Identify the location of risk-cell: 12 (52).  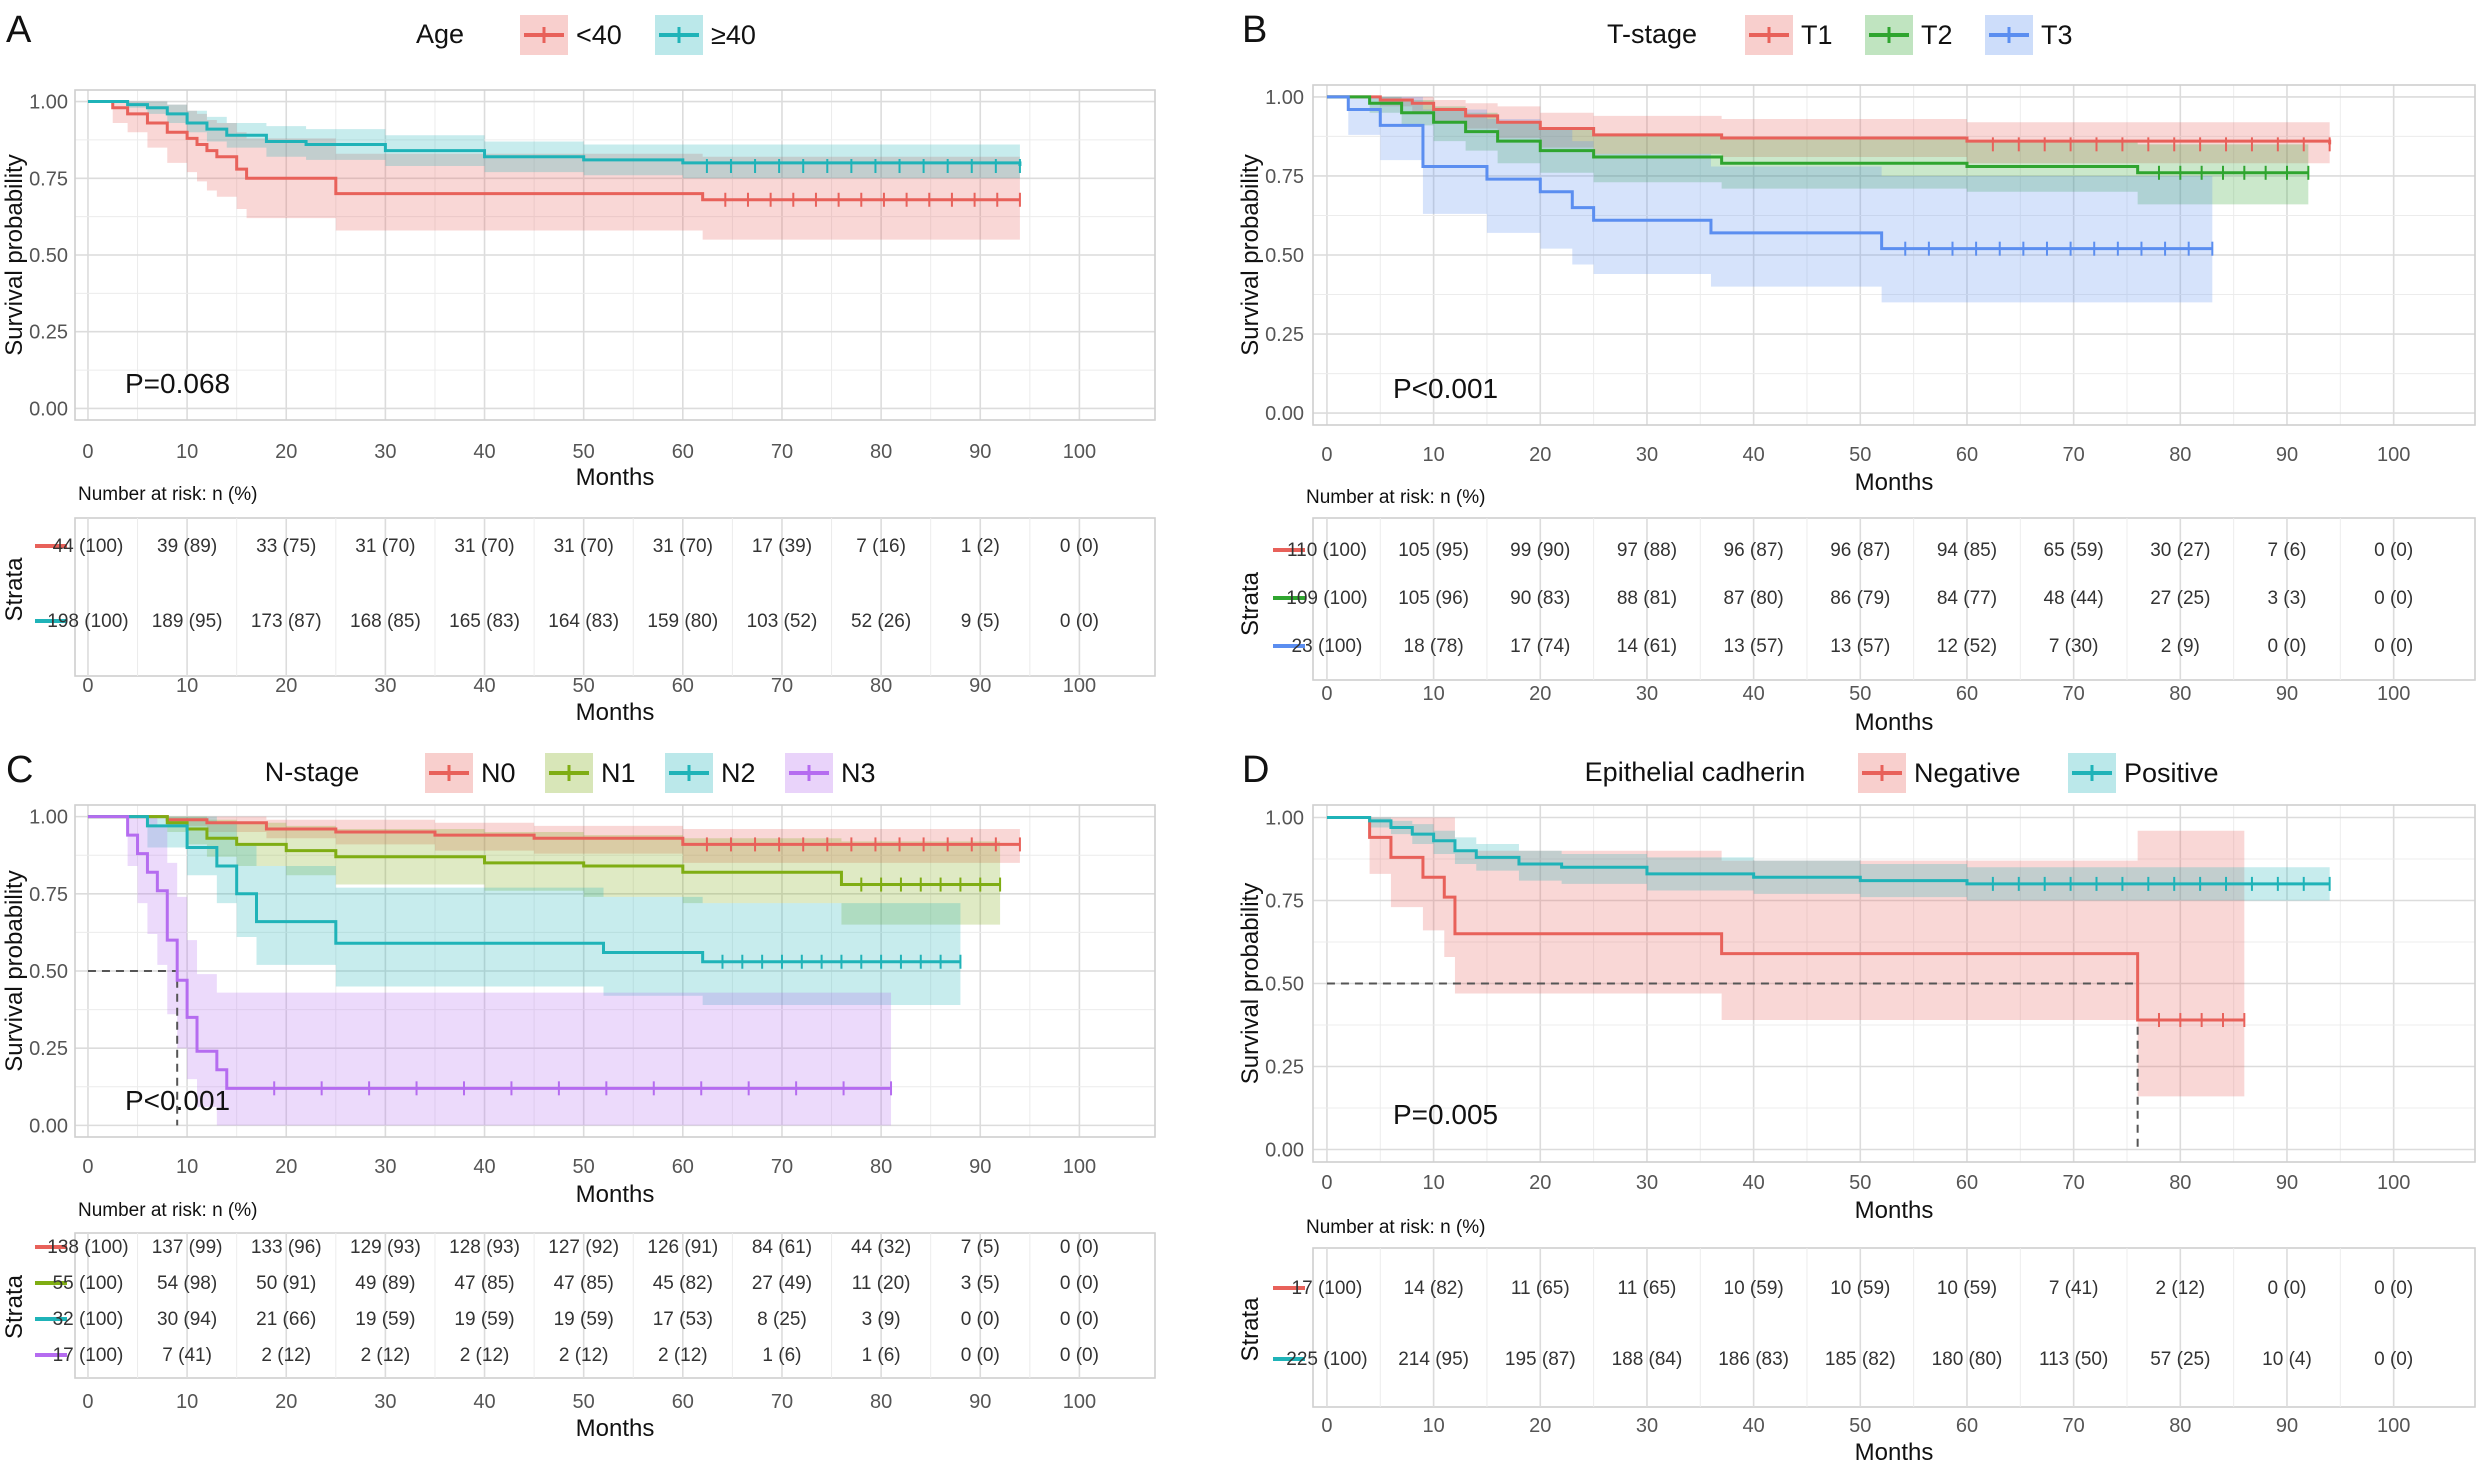
(1967, 646).